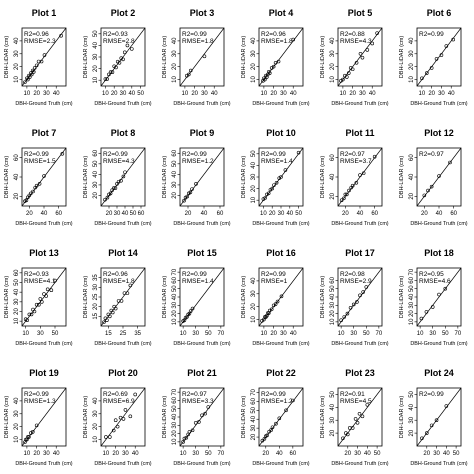 This screenshot has width=474, height=474. Describe the element at coordinates (343, 94) in the screenshot. I see `x-tick-label: 10` at that location.